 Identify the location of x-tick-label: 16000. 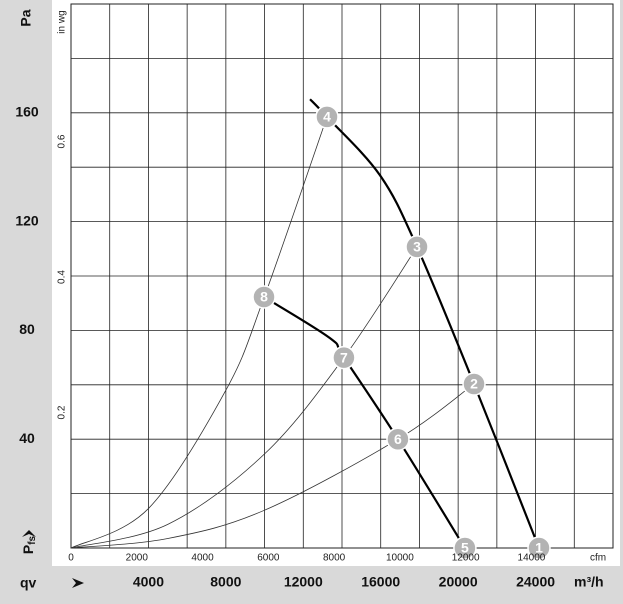
(380, 582).